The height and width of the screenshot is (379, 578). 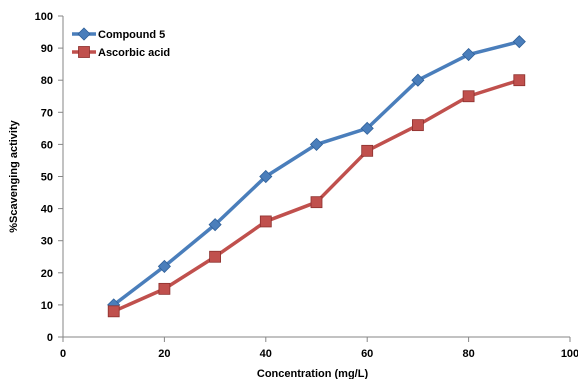 What do you see at coordinates (47, 306) in the screenshot?
I see `y-tick-label: 10` at bounding box center [47, 306].